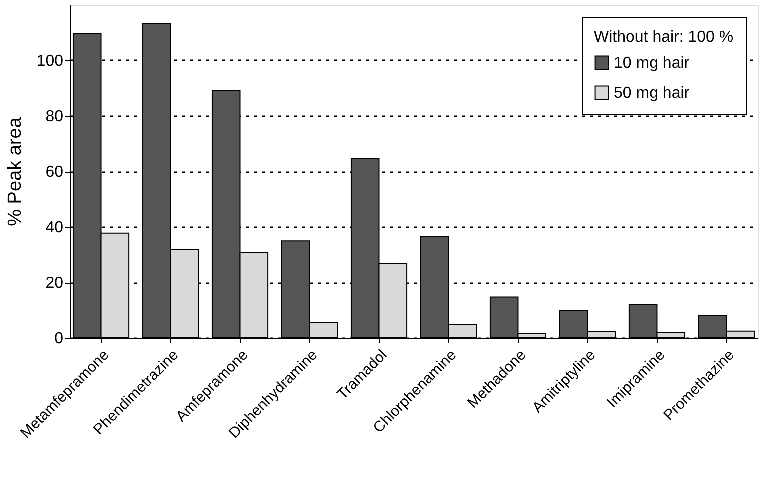  Describe the element at coordinates (15, 171) in the screenshot. I see `y-axis-title: % Peak area` at that location.